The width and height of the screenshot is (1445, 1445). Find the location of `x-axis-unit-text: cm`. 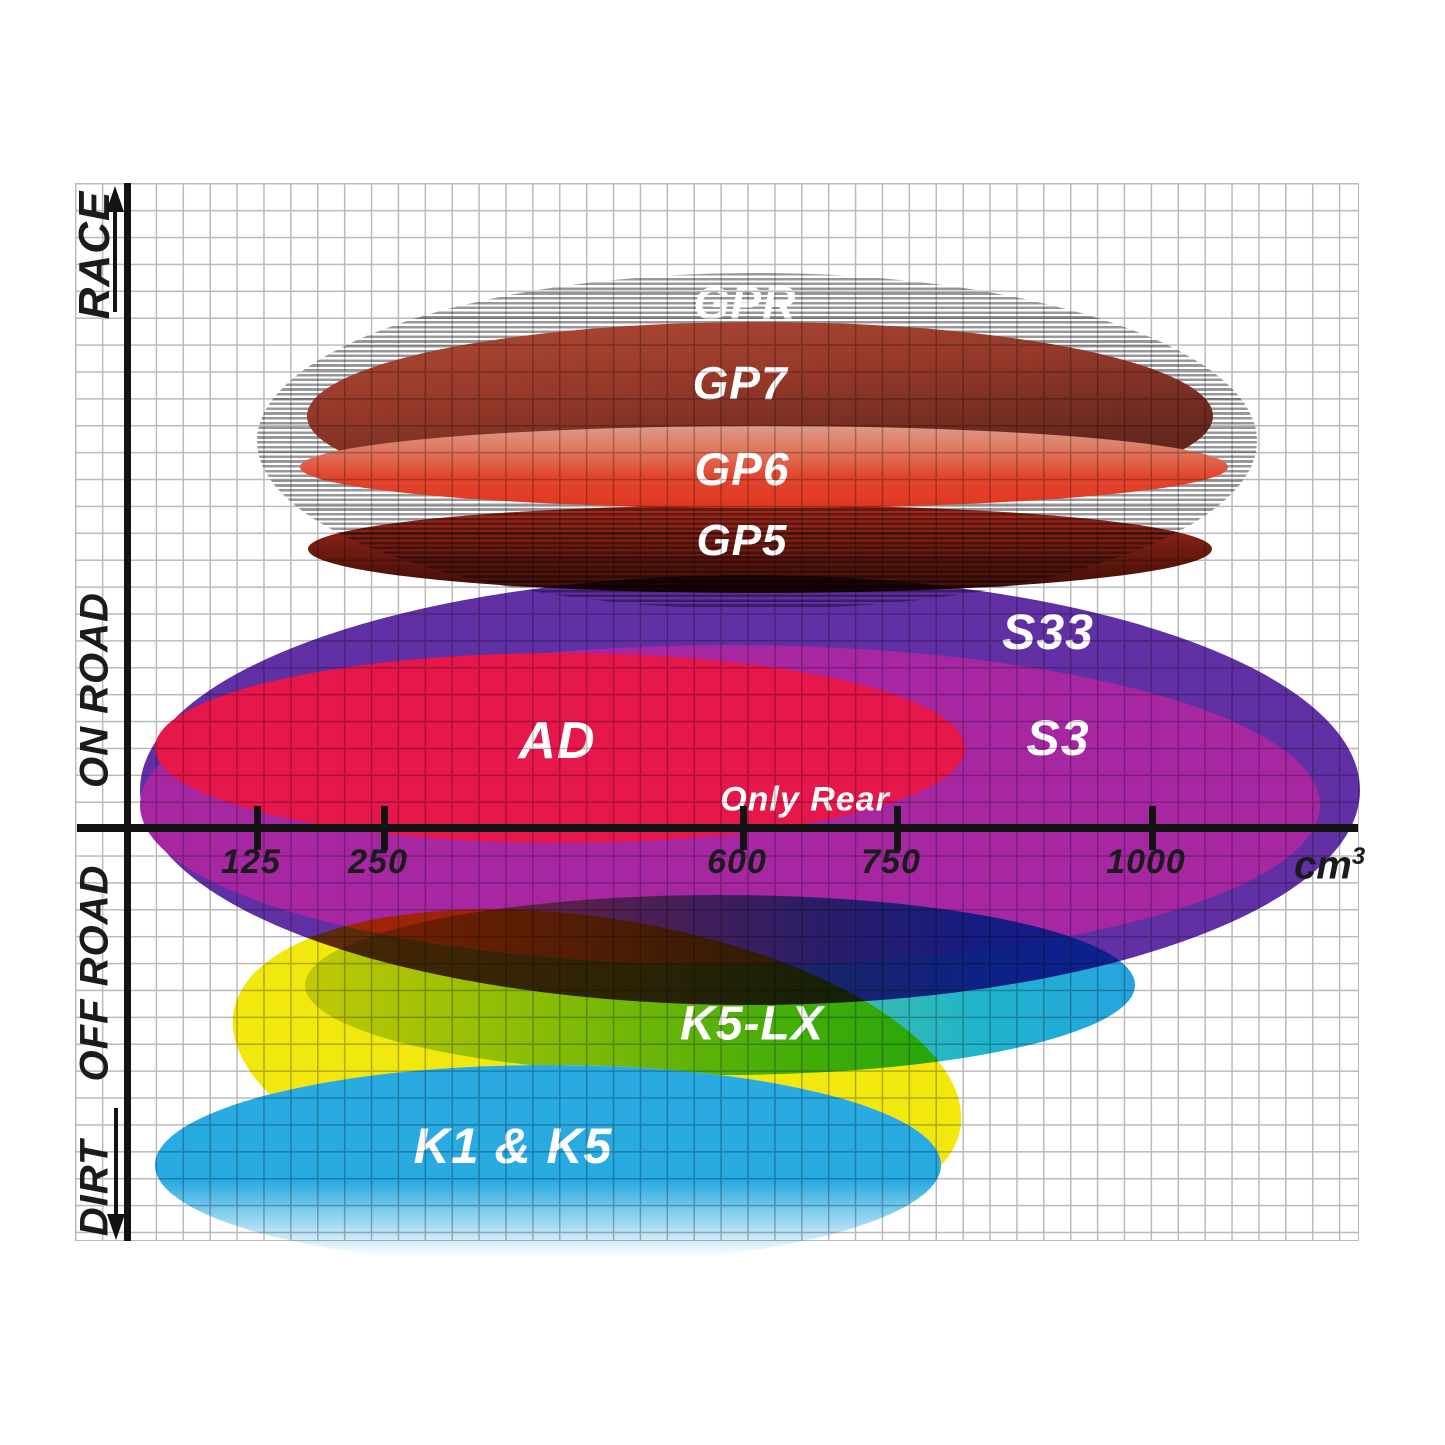

x-axis-unit-text: cm is located at coordinates (1323, 865).